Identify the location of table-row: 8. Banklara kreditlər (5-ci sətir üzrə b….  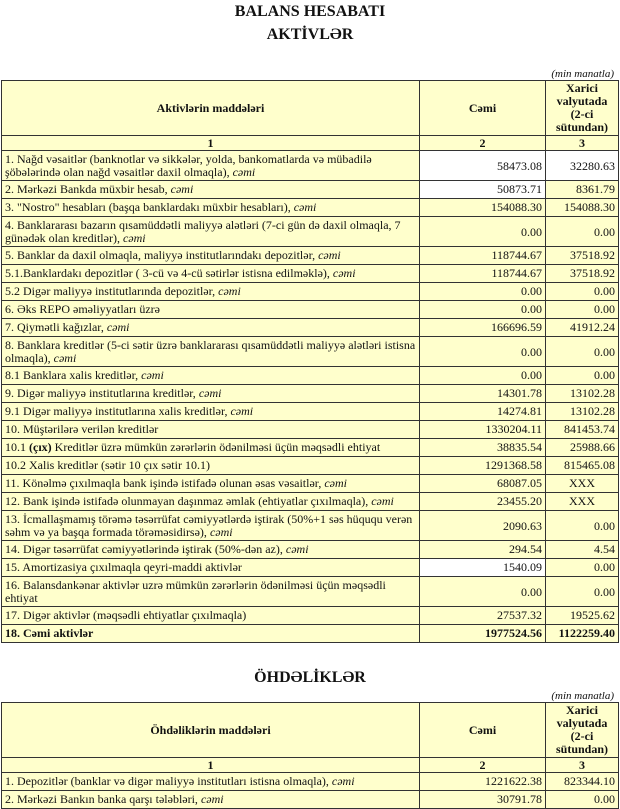
(310, 351).